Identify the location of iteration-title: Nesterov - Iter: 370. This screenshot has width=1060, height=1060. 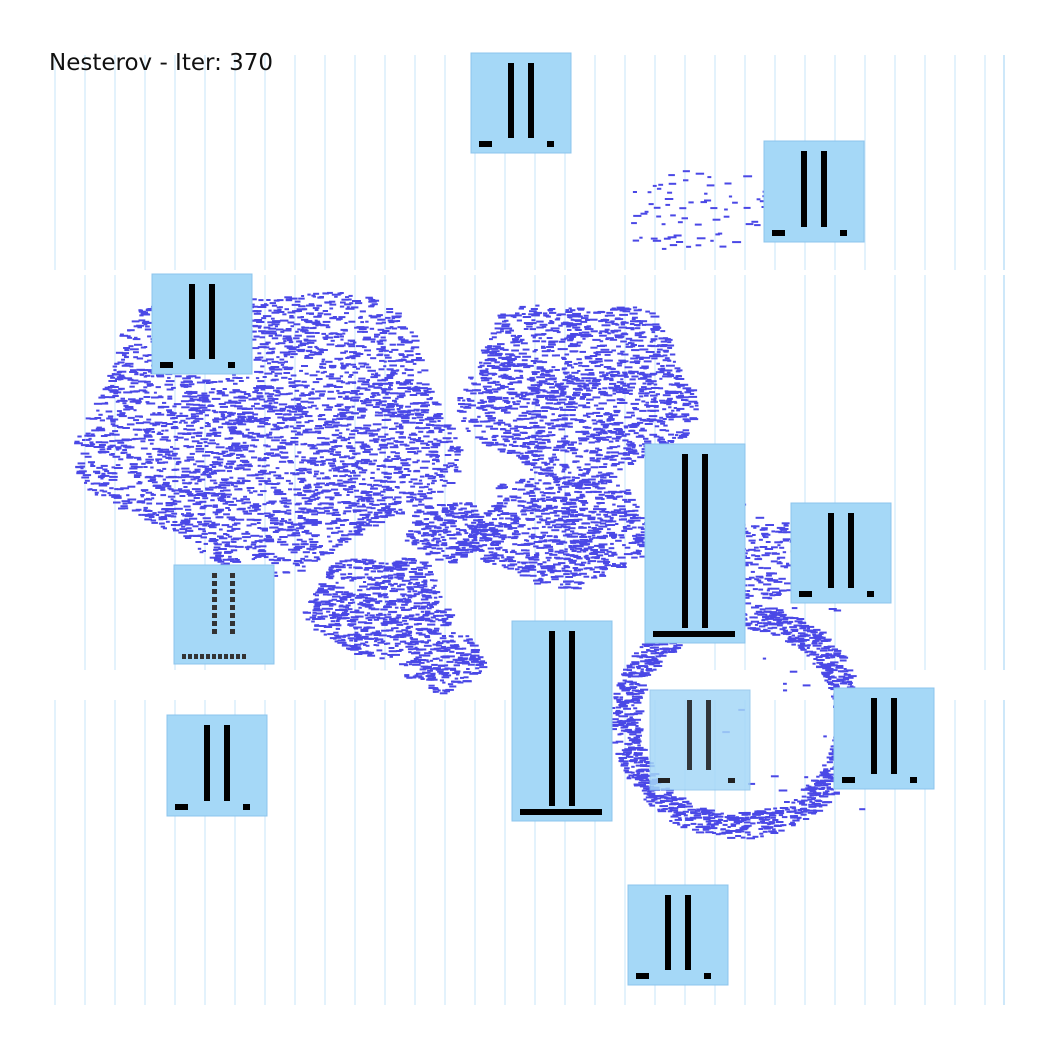
(161, 63).